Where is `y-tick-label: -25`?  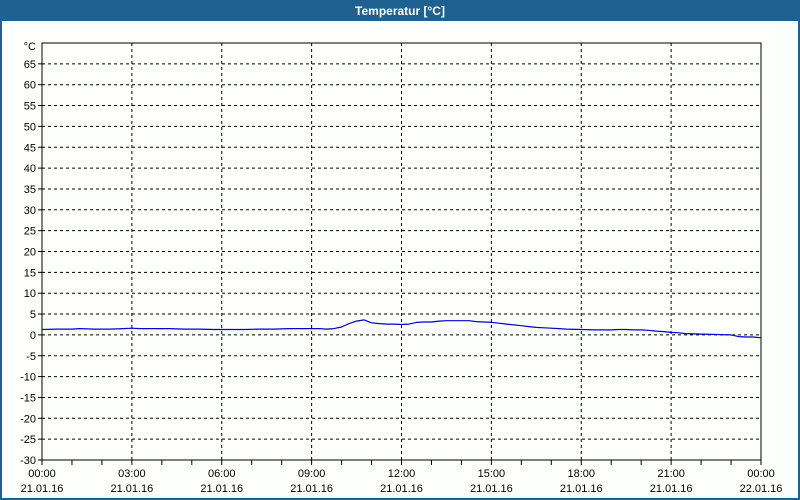 y-tick-label: -25 is located at coordinates (28, 440).